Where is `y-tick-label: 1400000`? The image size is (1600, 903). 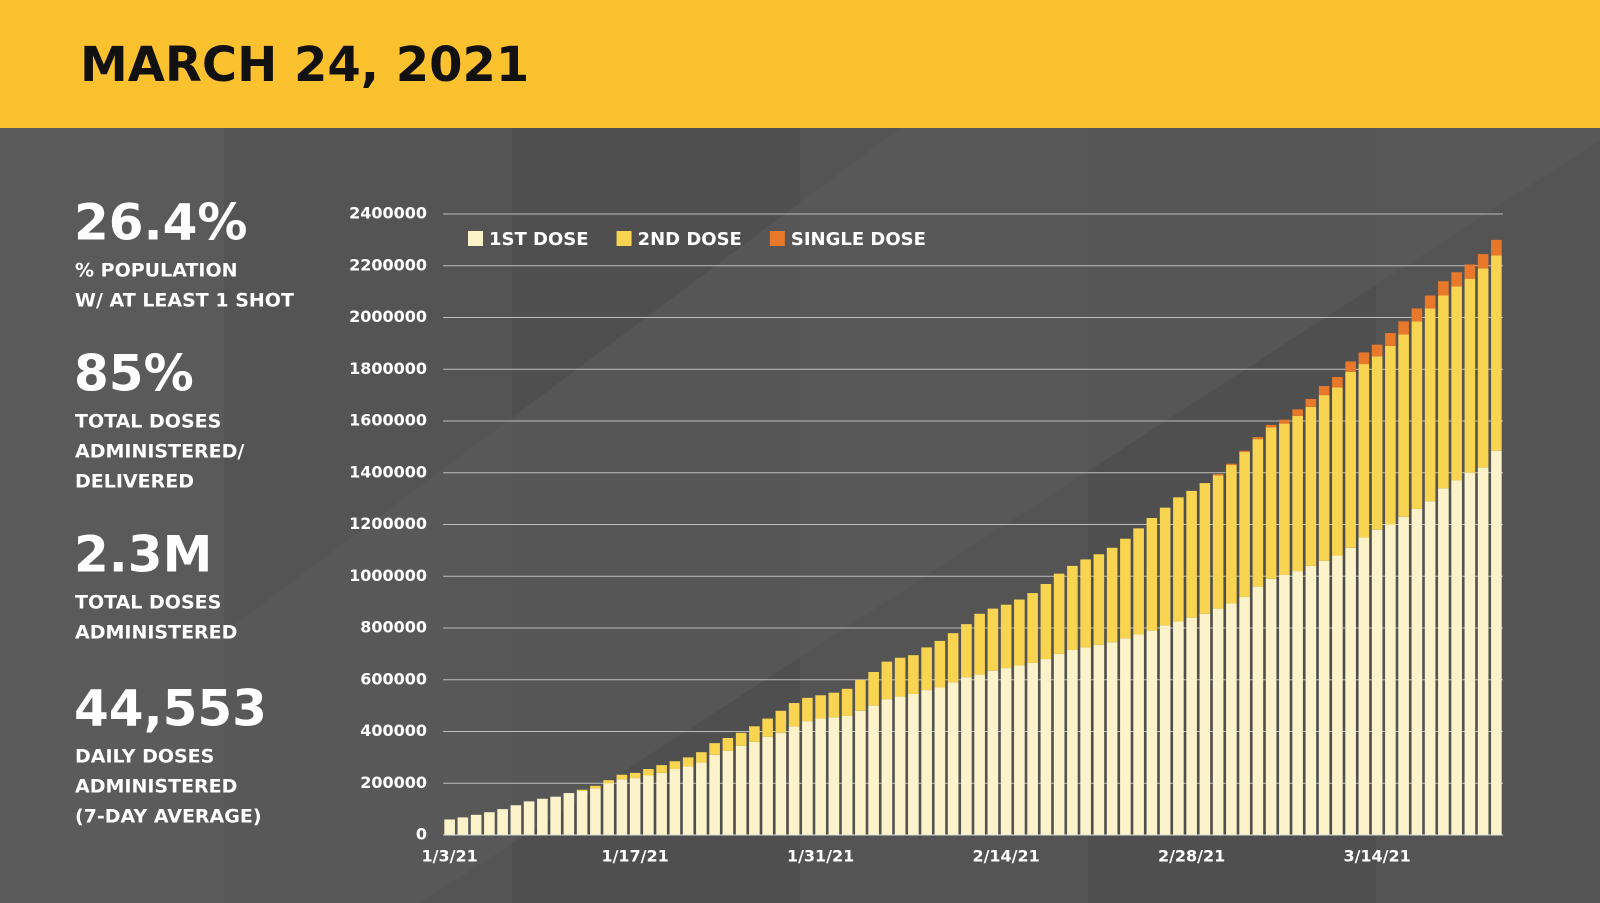
y-tick-label: 1400000 is located at coordinates (388, 471).